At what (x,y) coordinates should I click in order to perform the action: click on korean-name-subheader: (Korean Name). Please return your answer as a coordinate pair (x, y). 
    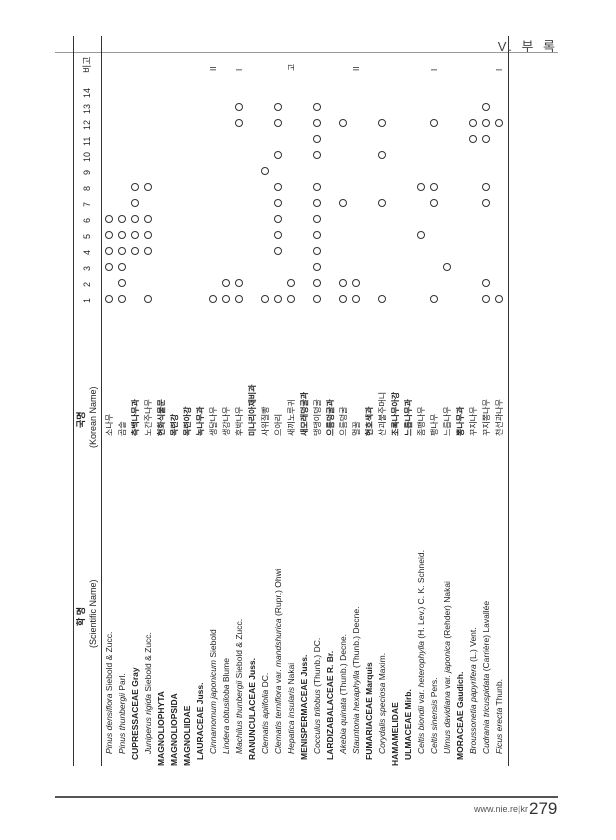
    Looking at the image, I should click on (93, 417).